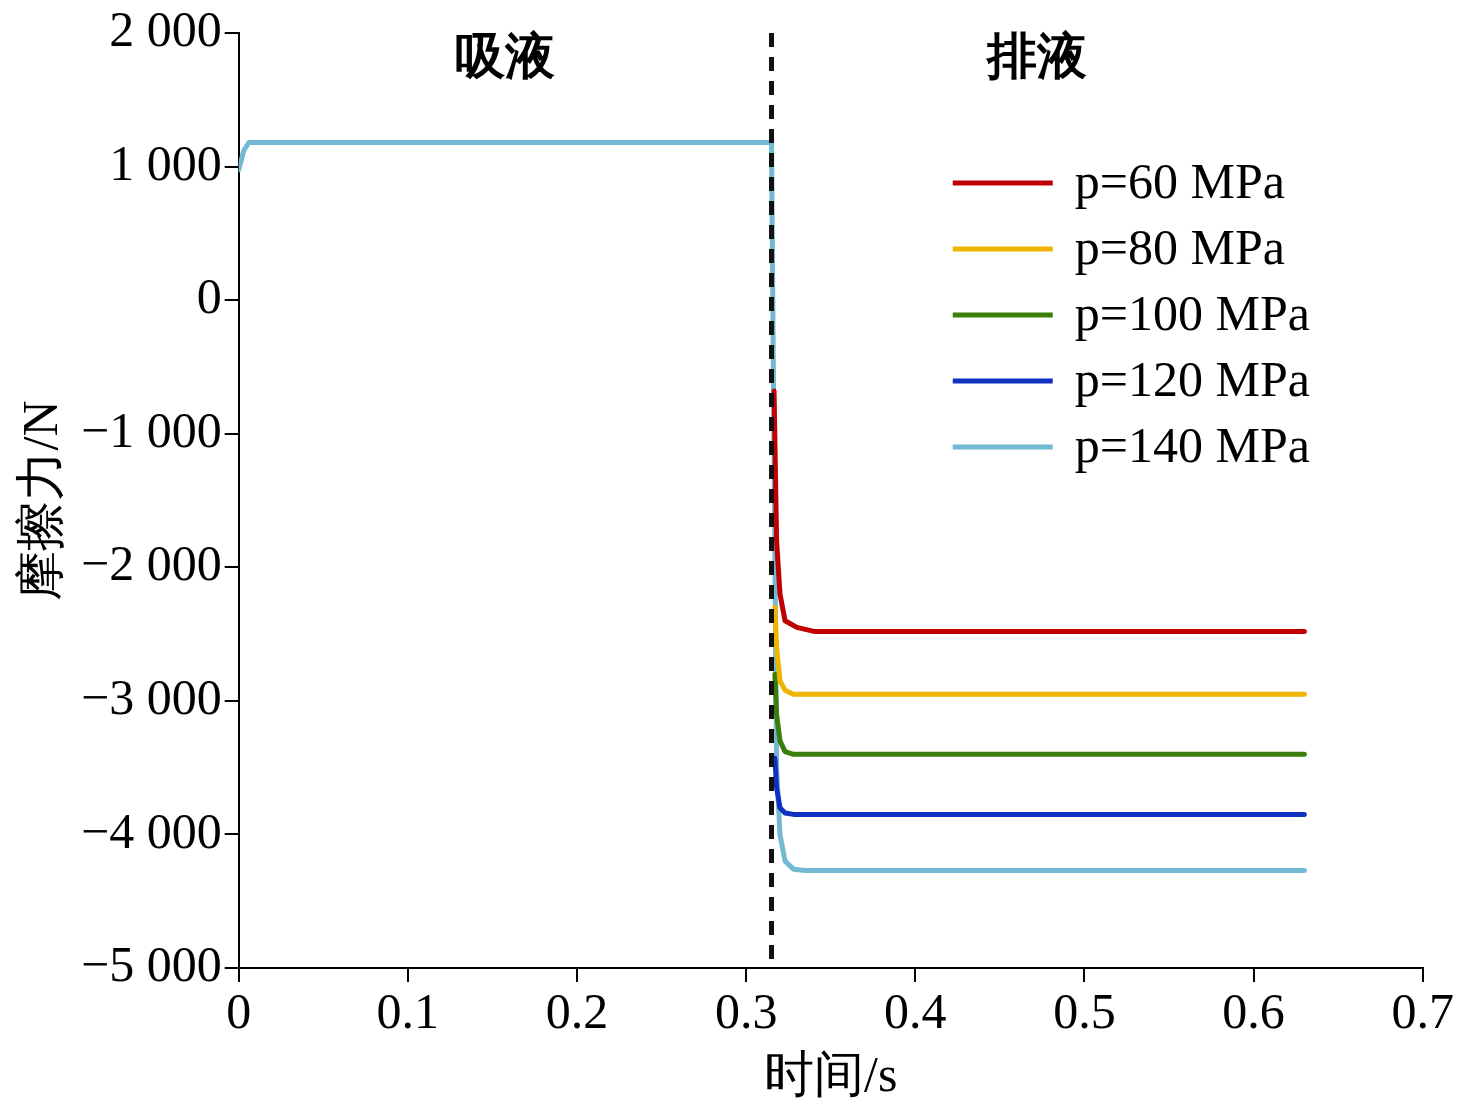  I want to click on x-tick-label: 0.1, so click(408, 1011).